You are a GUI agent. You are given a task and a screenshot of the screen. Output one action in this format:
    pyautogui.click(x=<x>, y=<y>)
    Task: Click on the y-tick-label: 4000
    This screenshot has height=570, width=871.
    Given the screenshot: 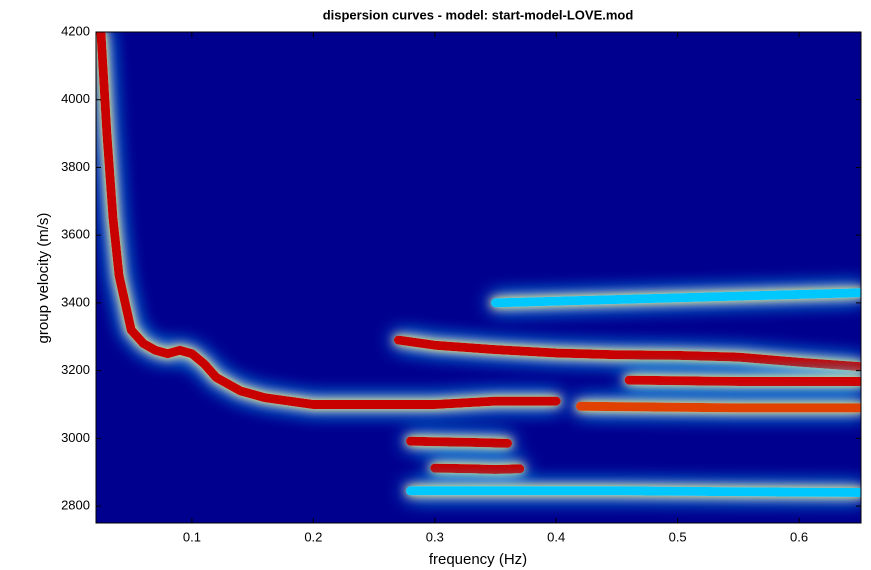 What is the action you would take?
    pyautogui.click(x=75, y=98)
    